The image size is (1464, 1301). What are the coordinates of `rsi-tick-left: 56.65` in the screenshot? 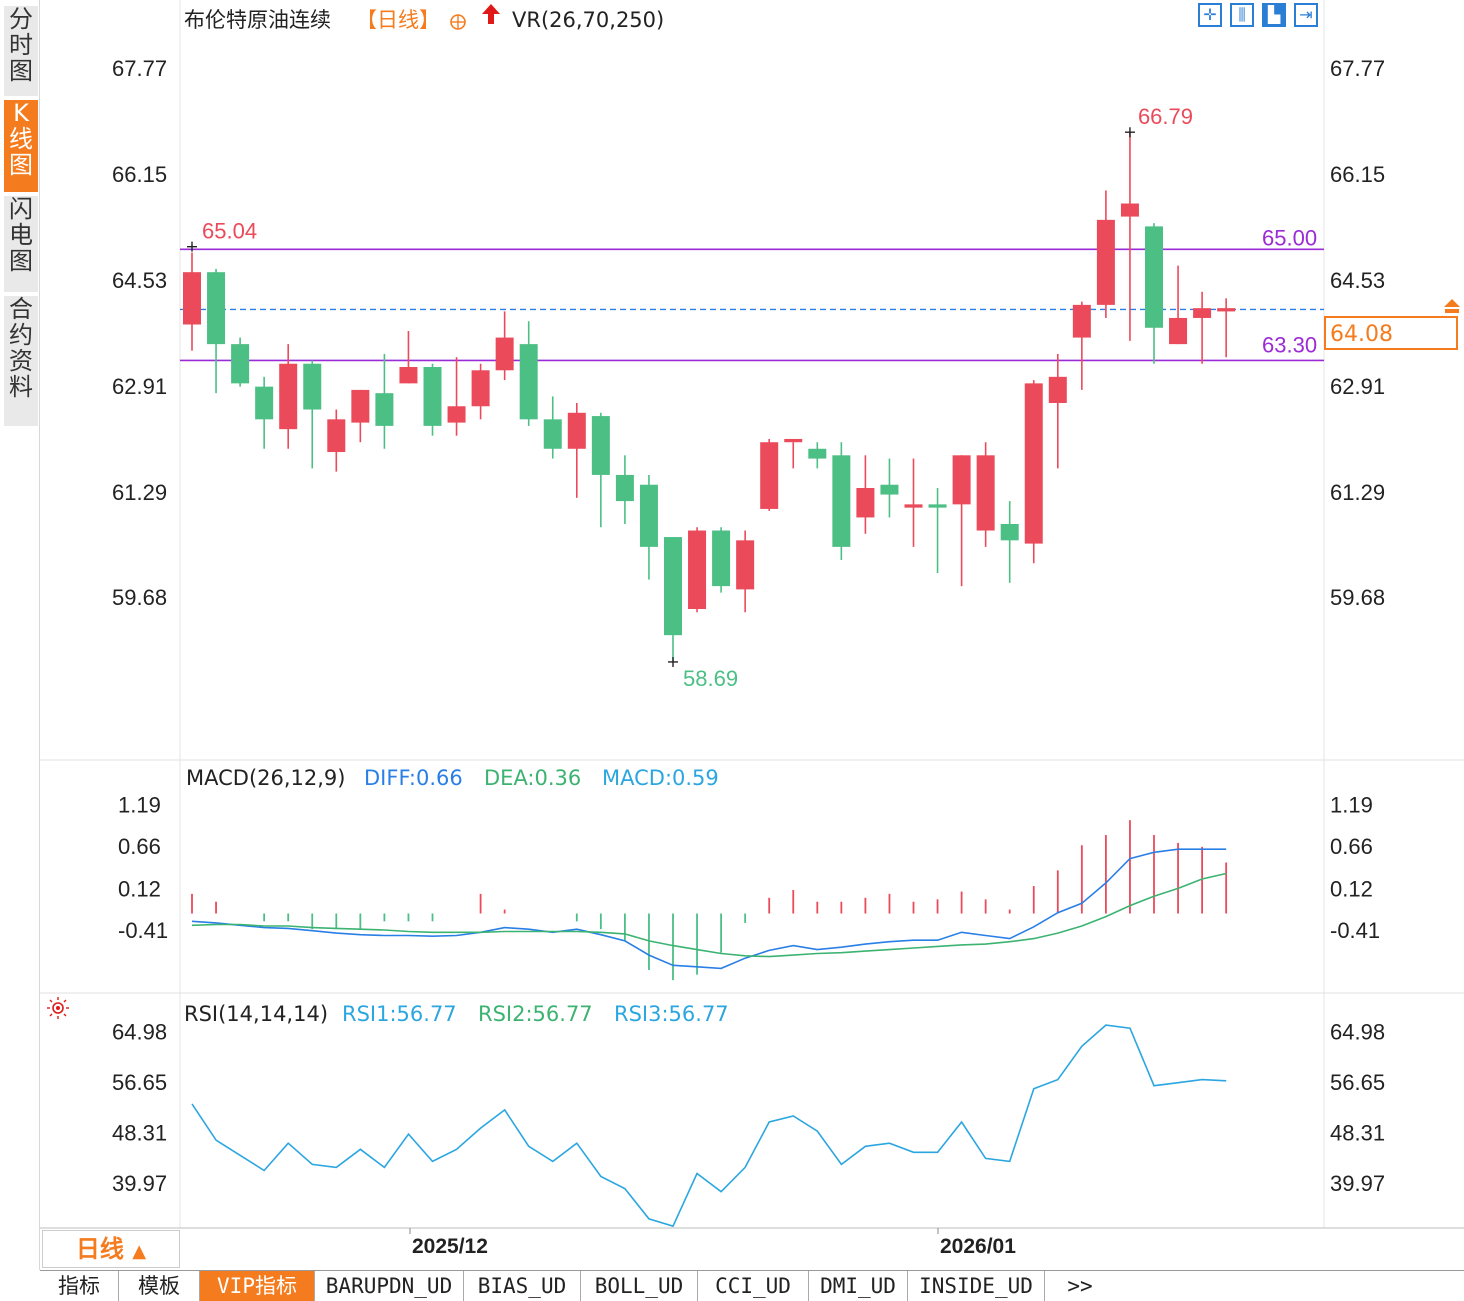 It's located at (139, 1082).